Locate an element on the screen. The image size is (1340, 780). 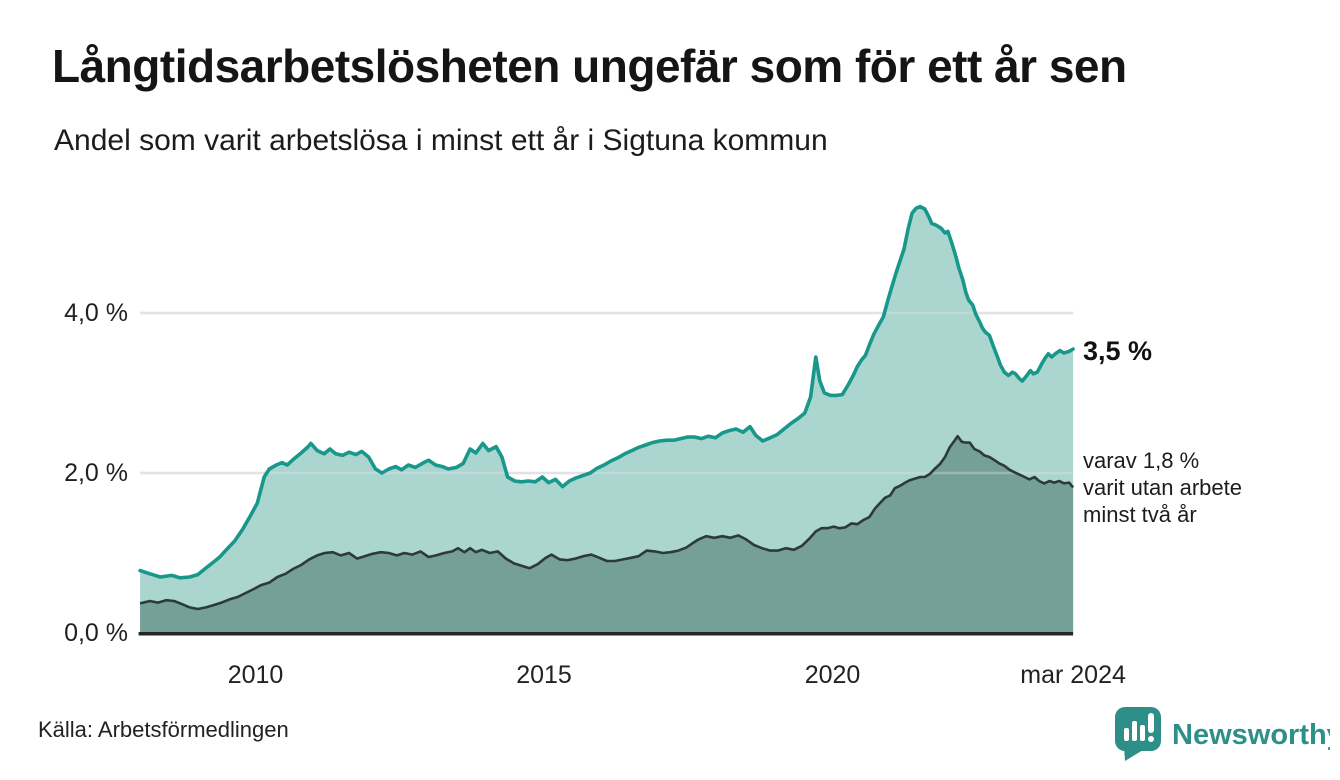
secondary-value-line-3: minst två år is located at coordinates (1140, 514).